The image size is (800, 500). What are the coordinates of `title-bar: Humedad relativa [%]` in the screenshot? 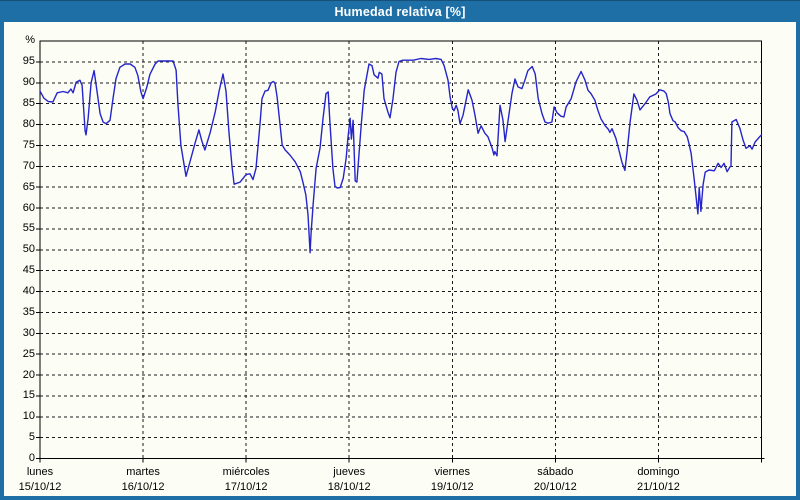 It's located at (400, 11).